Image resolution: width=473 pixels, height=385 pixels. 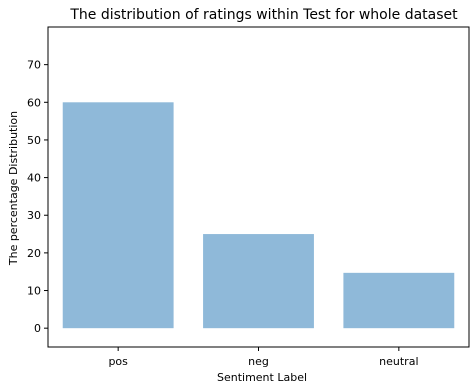 I want to click on x-axis-label: Sentiment Label, so click(x=262, y=377).